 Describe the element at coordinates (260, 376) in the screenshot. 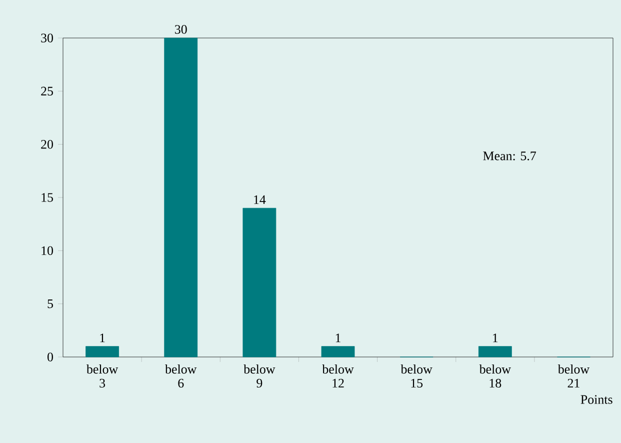

I see `x-tick-label: below 9` at that location.